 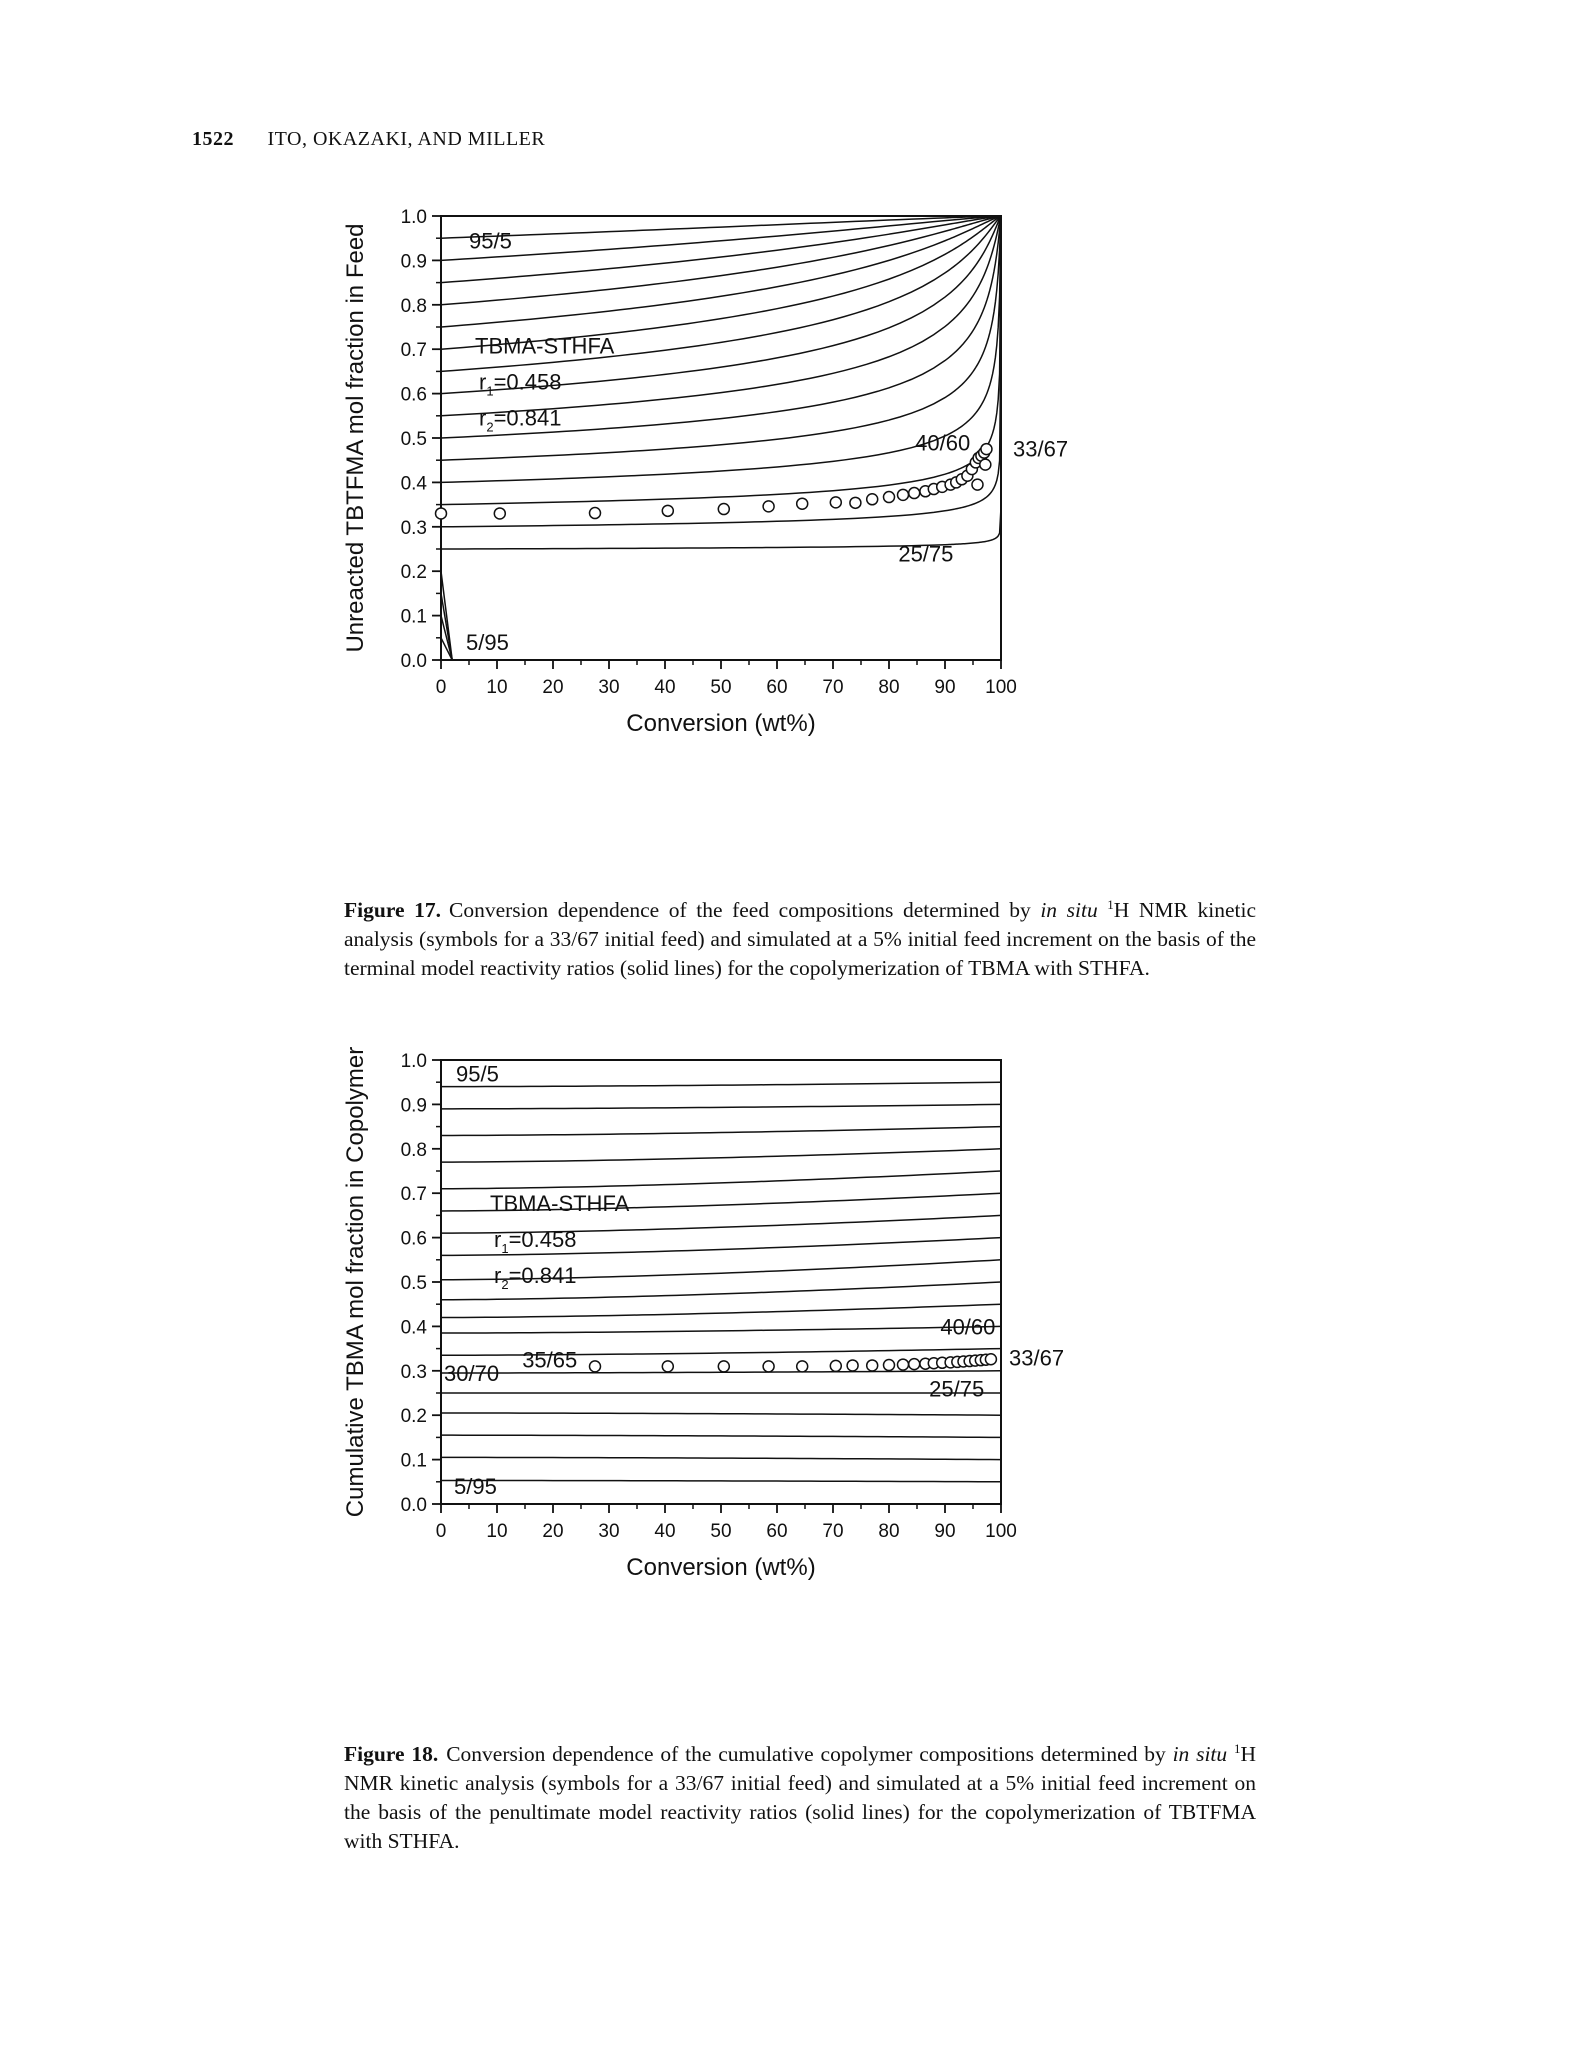 I want to click on r2-value: =0.841, so click(x=528, y=418).